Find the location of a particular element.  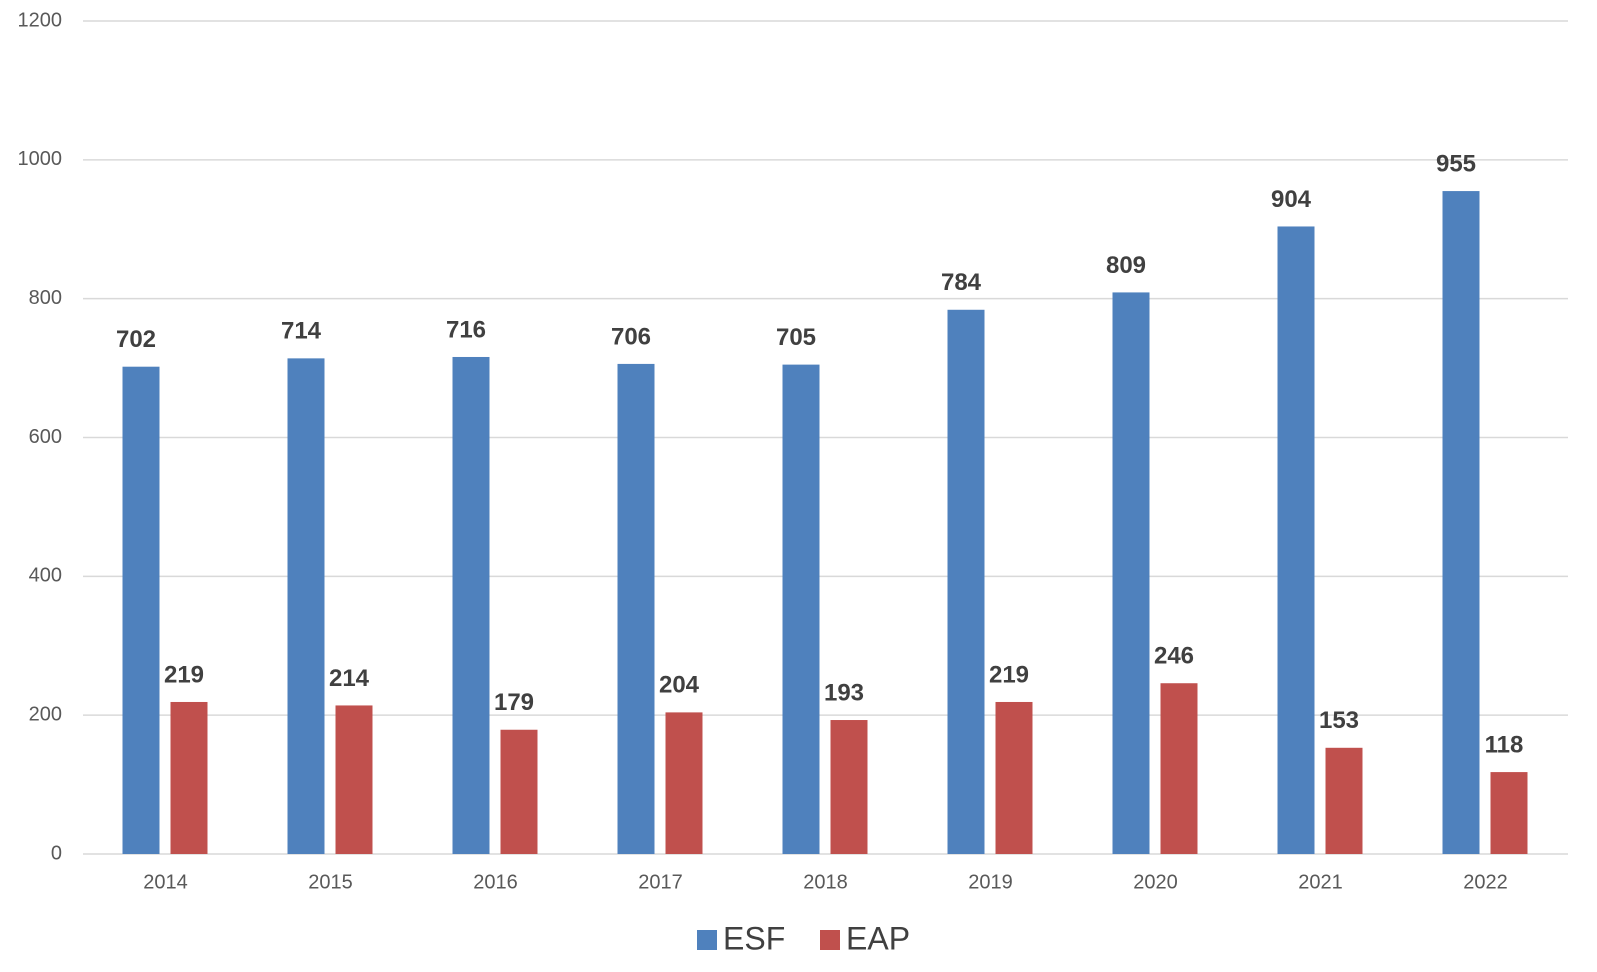

x-tick-label: 2021 is located at coordinates (1320, 882).